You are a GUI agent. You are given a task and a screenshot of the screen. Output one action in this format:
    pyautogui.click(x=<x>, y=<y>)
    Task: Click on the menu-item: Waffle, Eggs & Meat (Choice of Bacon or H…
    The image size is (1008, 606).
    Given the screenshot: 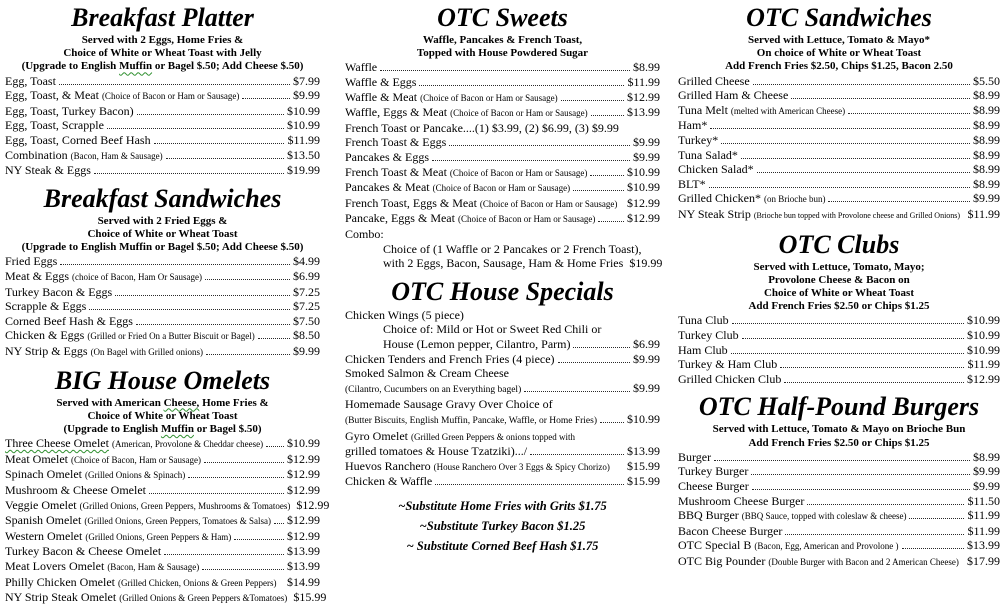 What is the action you would take?
    pyautogui.click(x=502, y=113)
    